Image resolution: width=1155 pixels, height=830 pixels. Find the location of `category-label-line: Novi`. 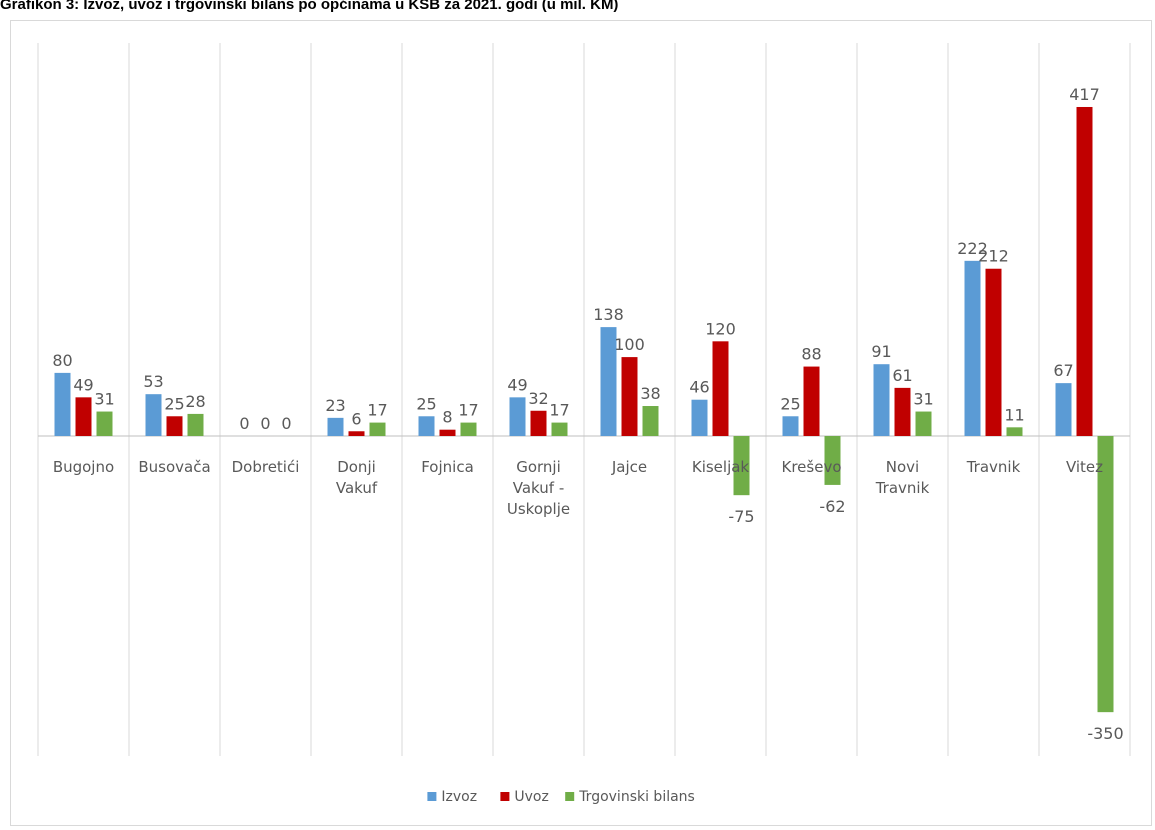

category-label-line: Novi is located at coordinates (902, 467).